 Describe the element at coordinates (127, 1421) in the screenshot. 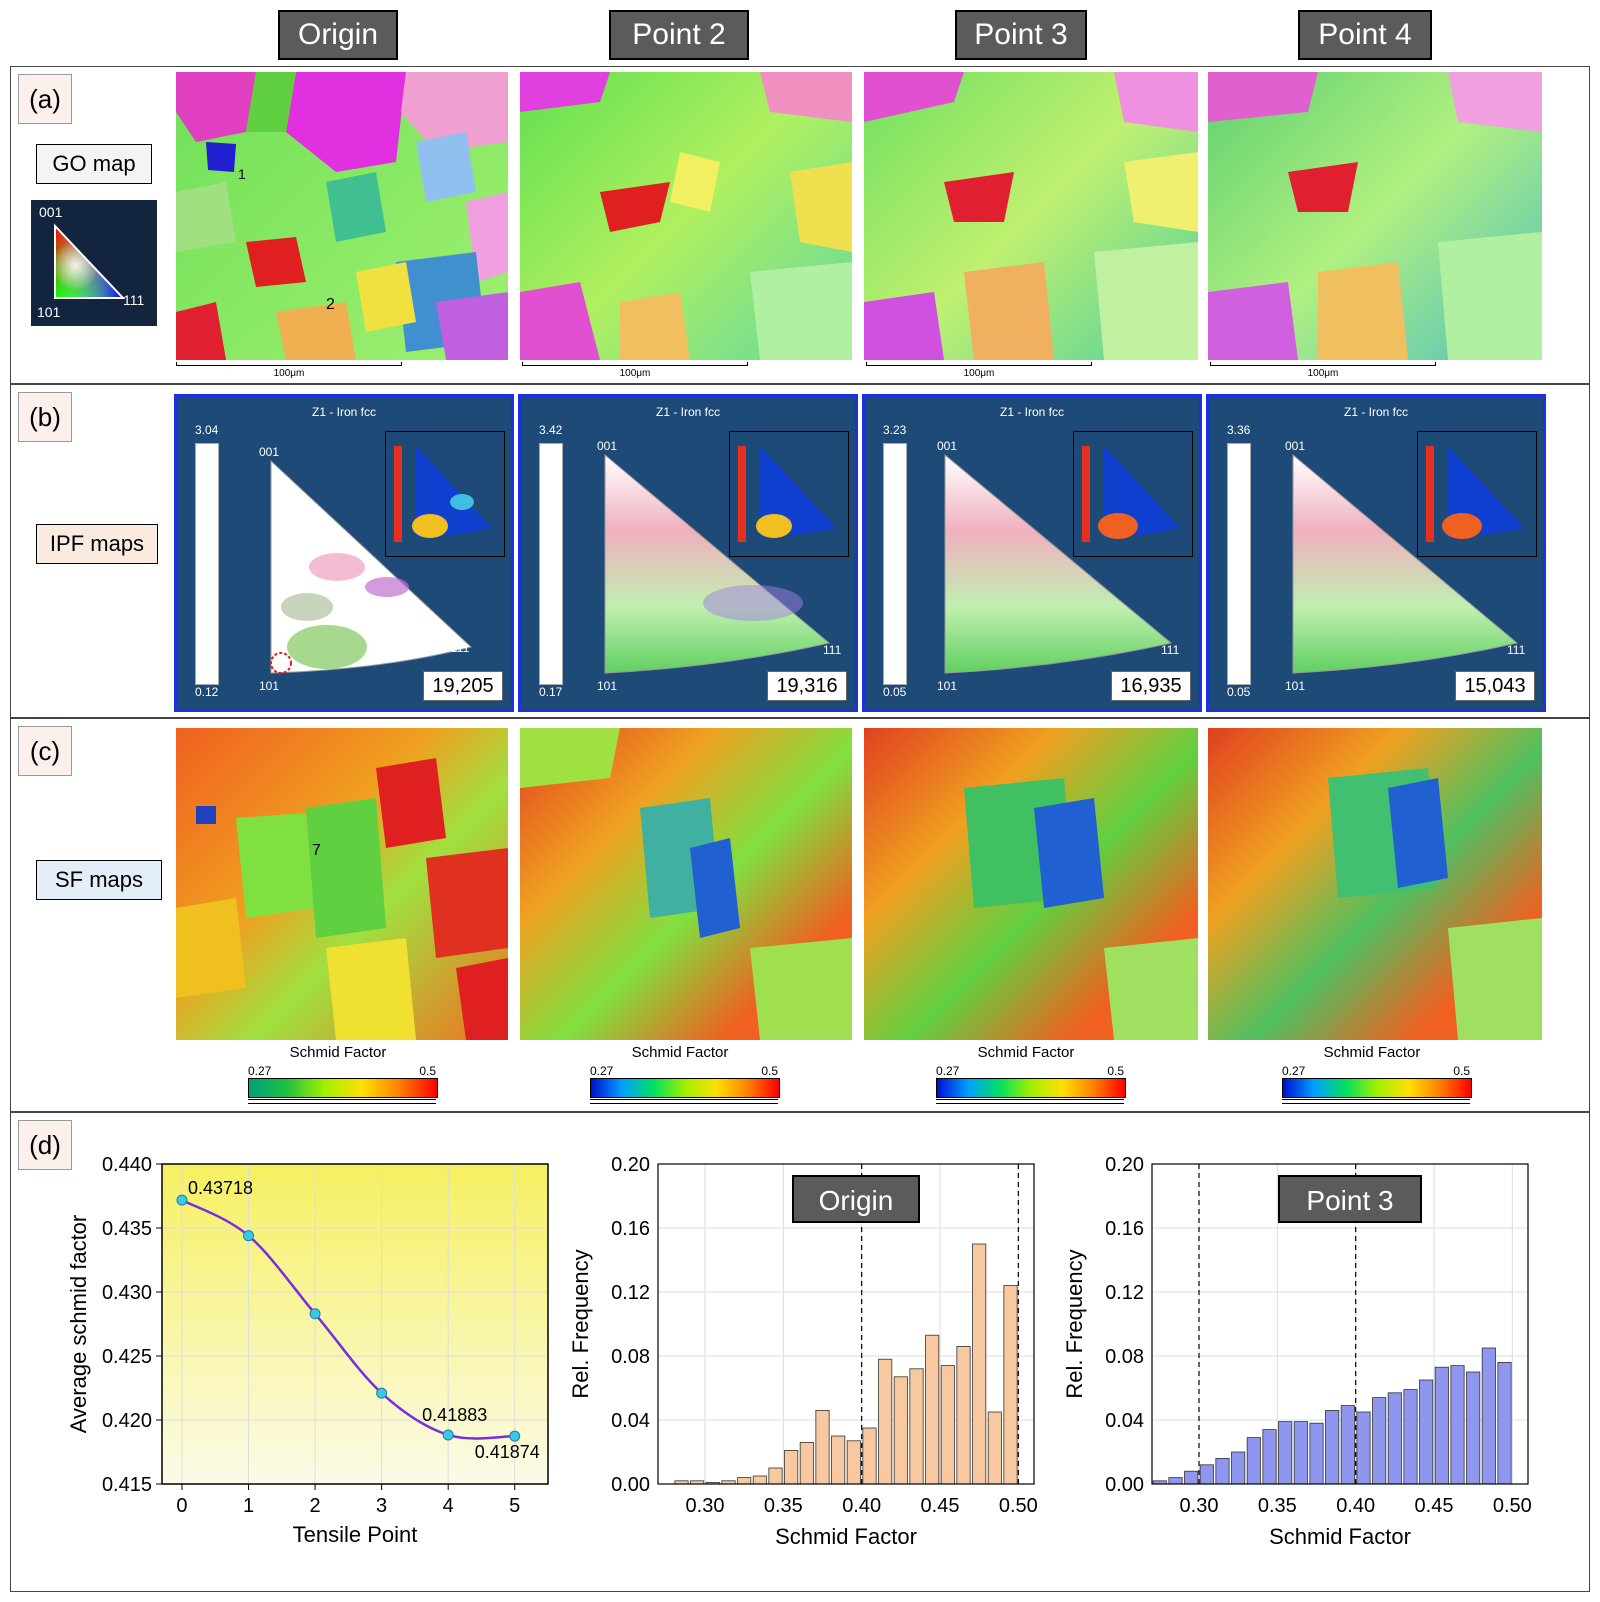

I see `y-tick-label: 0.420` at that location.